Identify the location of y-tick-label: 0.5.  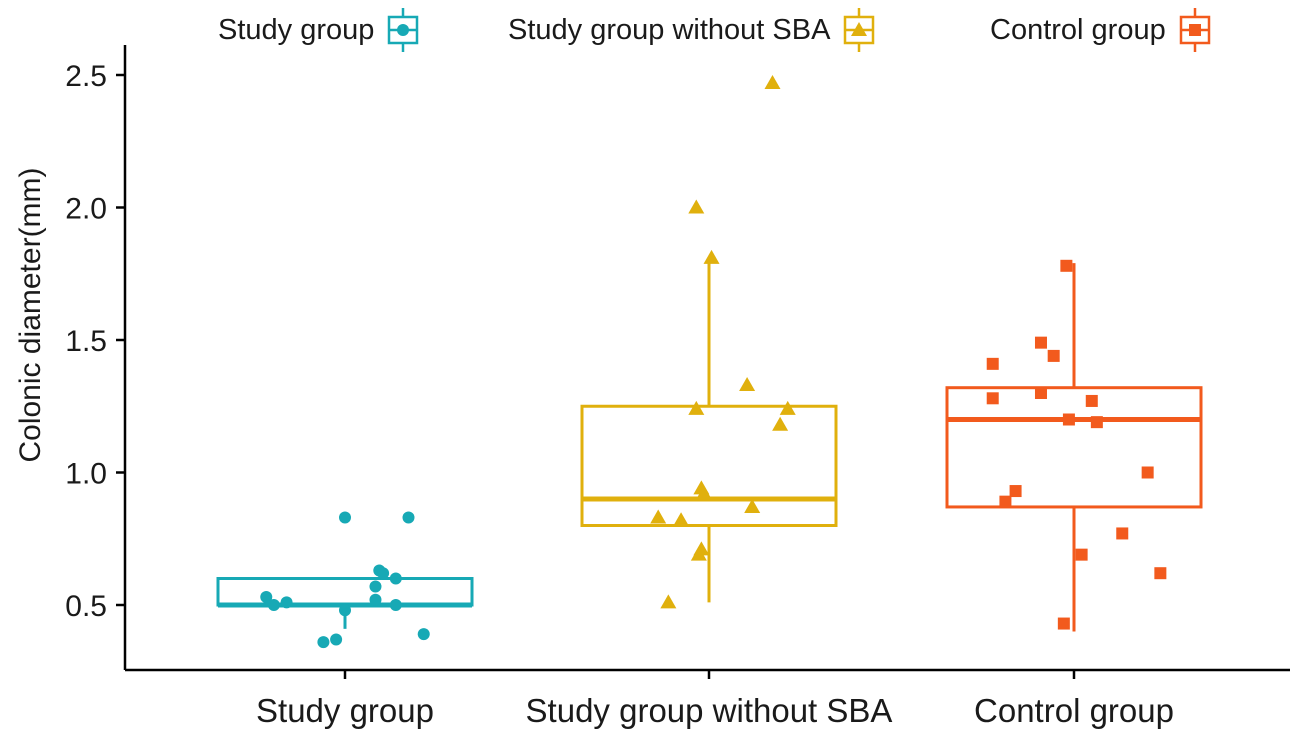
(86, 606).